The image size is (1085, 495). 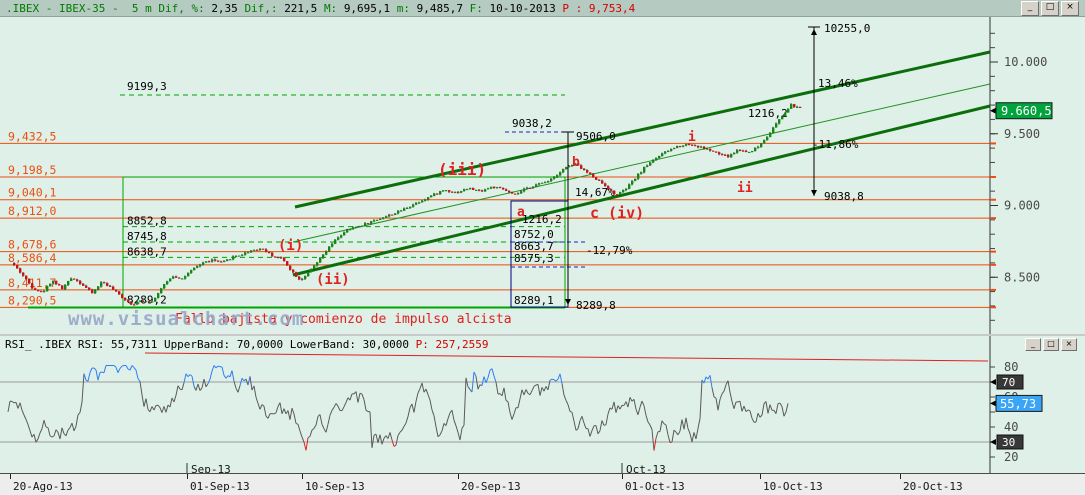 I want to click on rsi-header-segment: P: 257,2559, so click(x=452, y=344).